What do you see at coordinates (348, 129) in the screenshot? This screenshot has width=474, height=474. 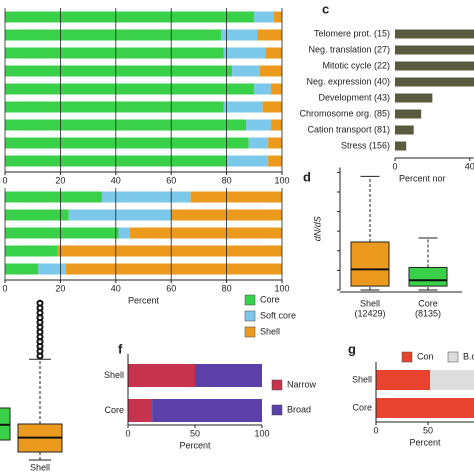 I see `category-label: Cation transport (81)` at bounding box center [348, 129].